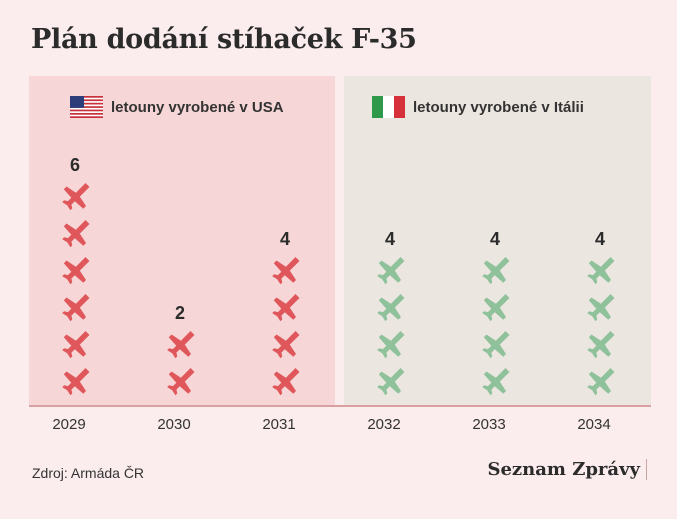  I want to click on legend-usa: letouny vyrobené v USA, so click(177, 107).